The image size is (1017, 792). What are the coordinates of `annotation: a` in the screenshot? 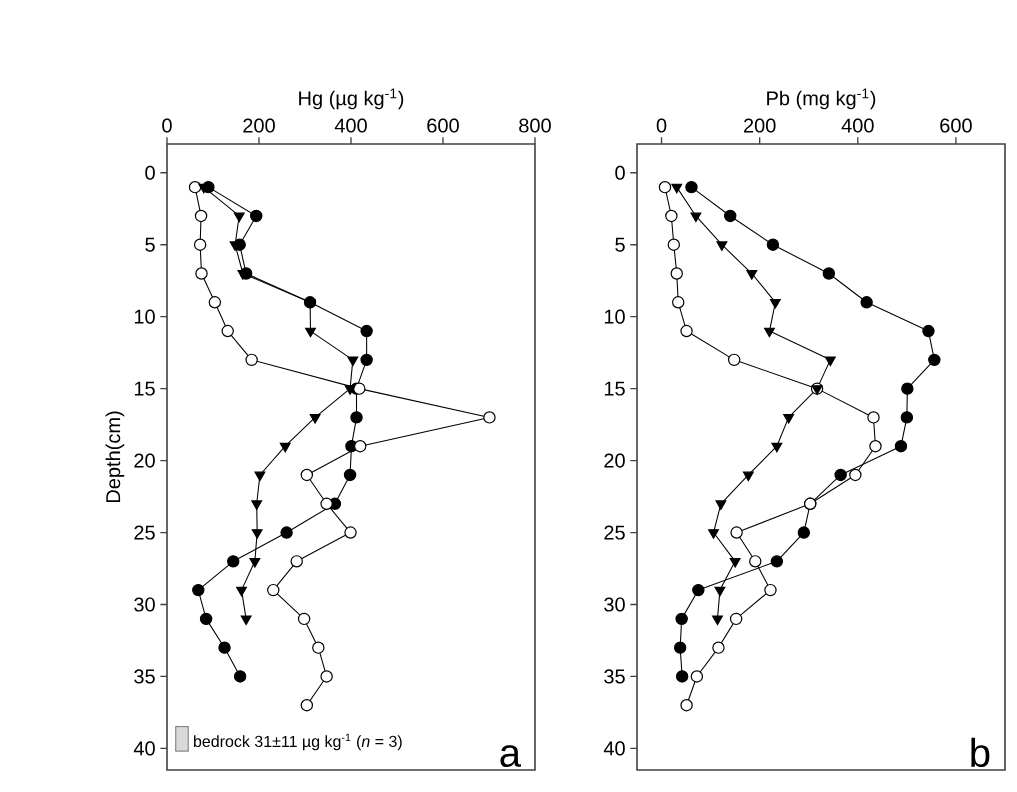 It's located at (511, 756).